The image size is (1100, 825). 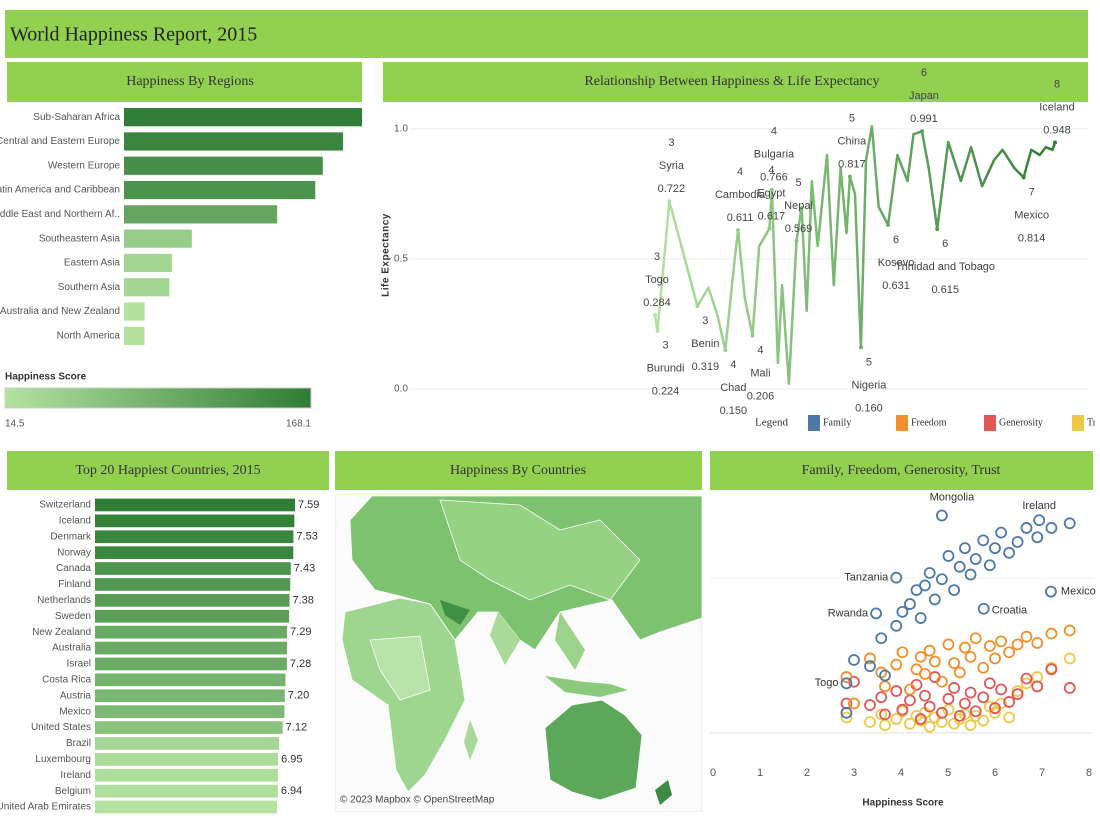 I want to click on annotation-label: Syria, so click(x=672, y=166).